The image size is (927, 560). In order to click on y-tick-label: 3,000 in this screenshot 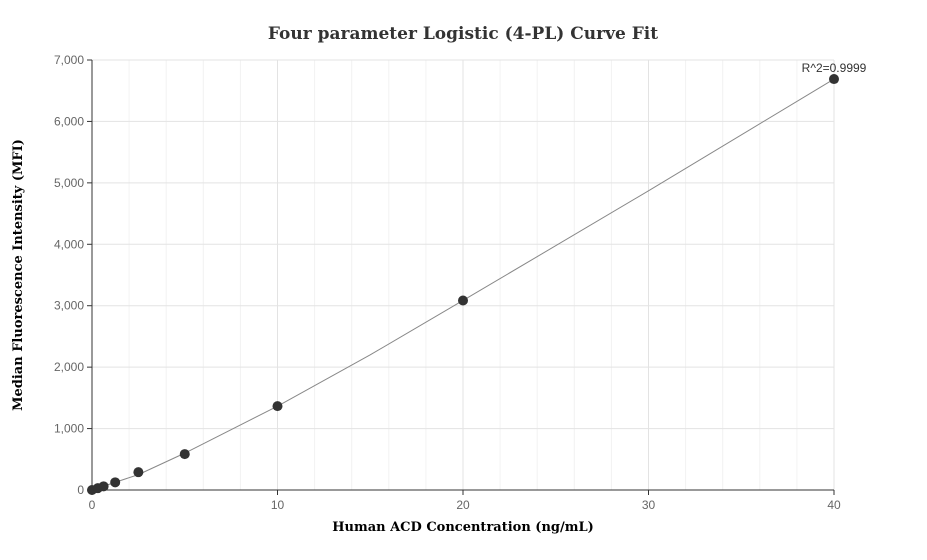, I will do `click(69, 306)`.